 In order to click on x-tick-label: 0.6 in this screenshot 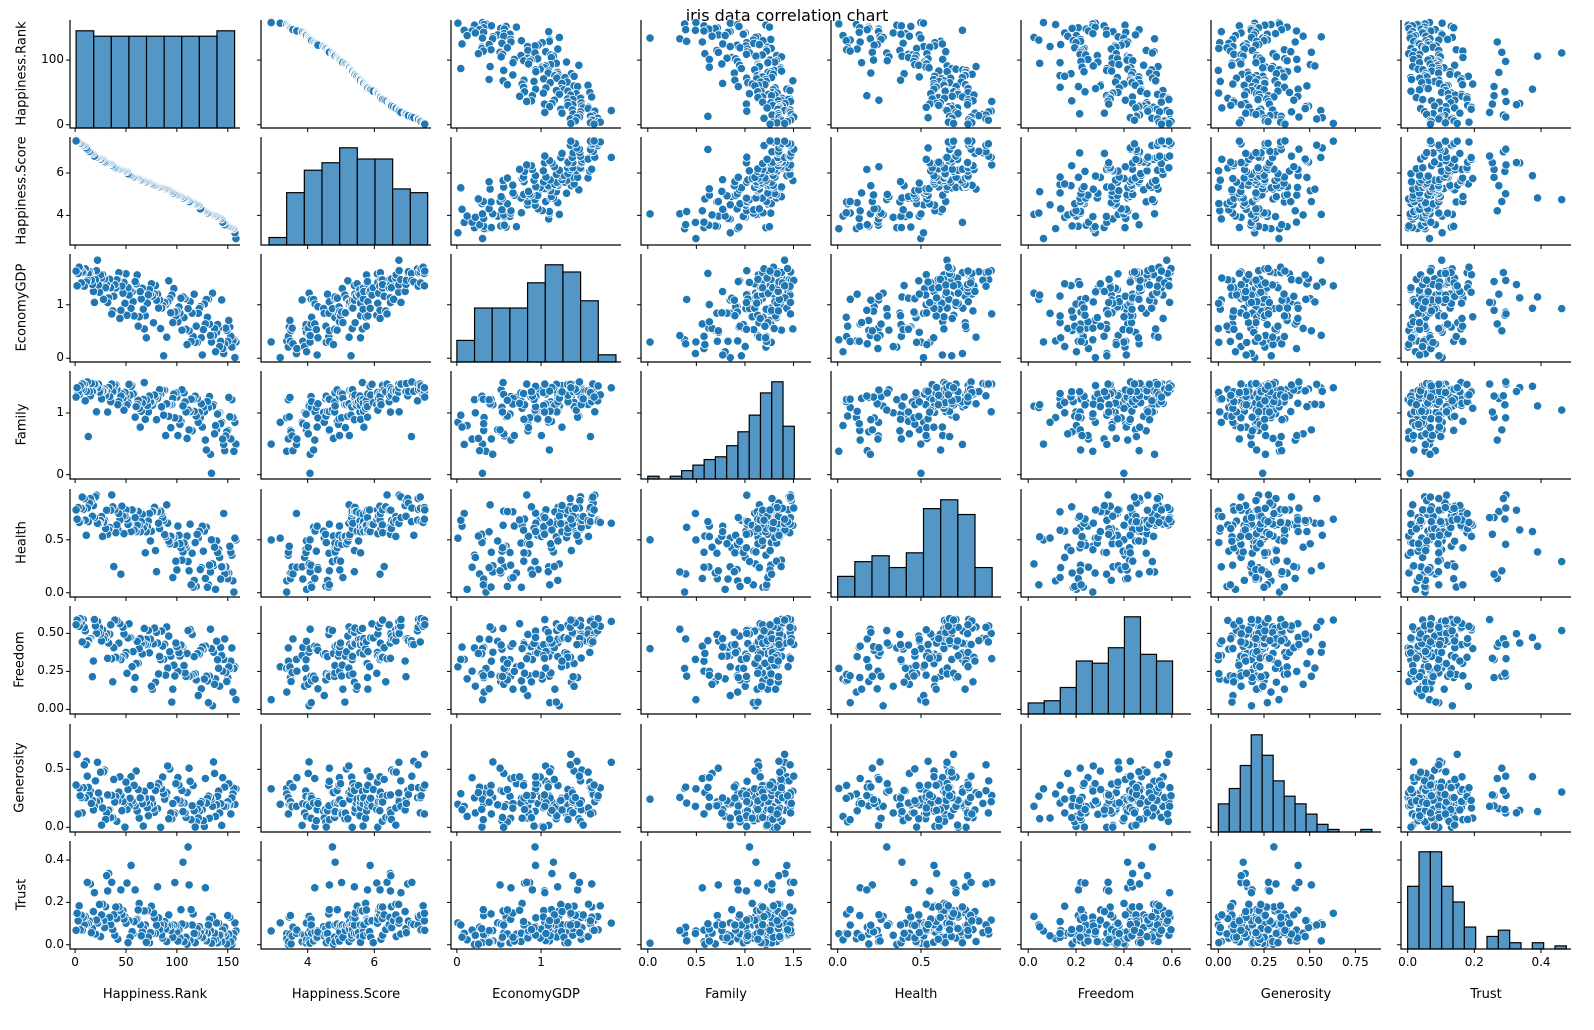, I will do `click(1172, 962)`.